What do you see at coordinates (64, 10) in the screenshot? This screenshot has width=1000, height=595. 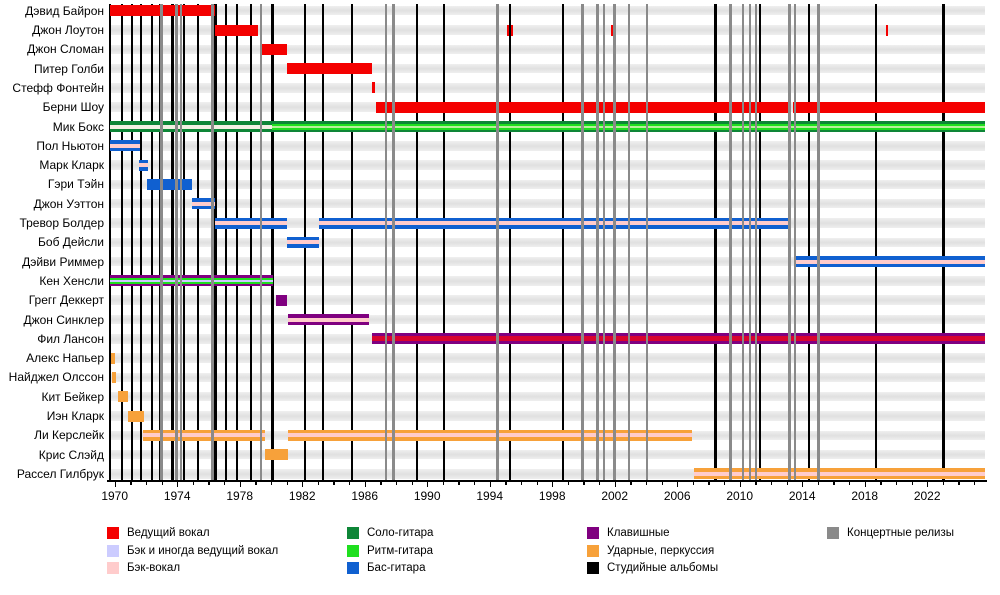 I see `member-label: Дэвид Байрон` at bounding box center [64, 10].